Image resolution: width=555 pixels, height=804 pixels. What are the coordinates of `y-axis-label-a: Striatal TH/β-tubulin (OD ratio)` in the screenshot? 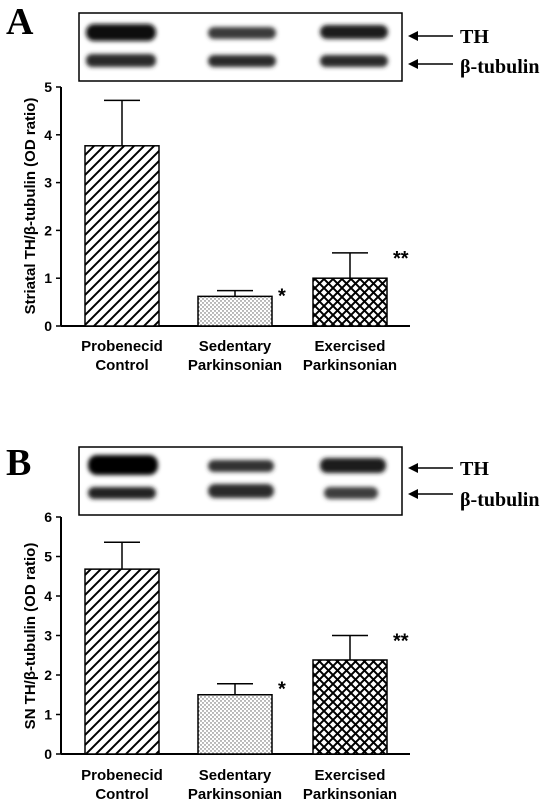 It's located at (30, 206).